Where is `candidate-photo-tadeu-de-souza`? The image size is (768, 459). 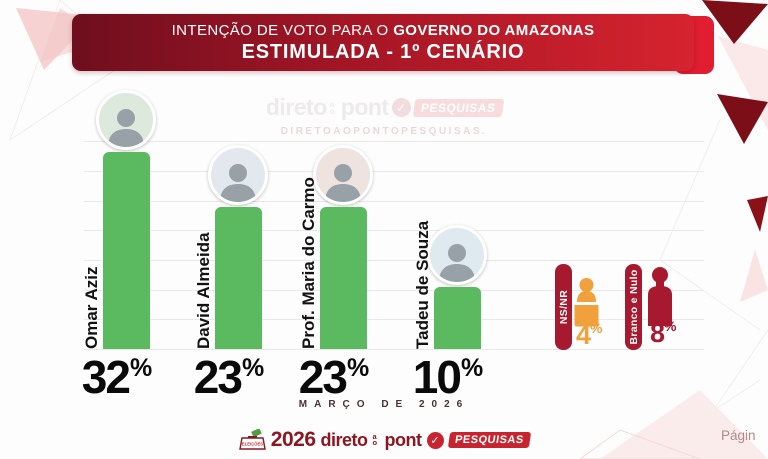
candidate-photo-tadeu-de-souza is located at coordinates (457, 255).